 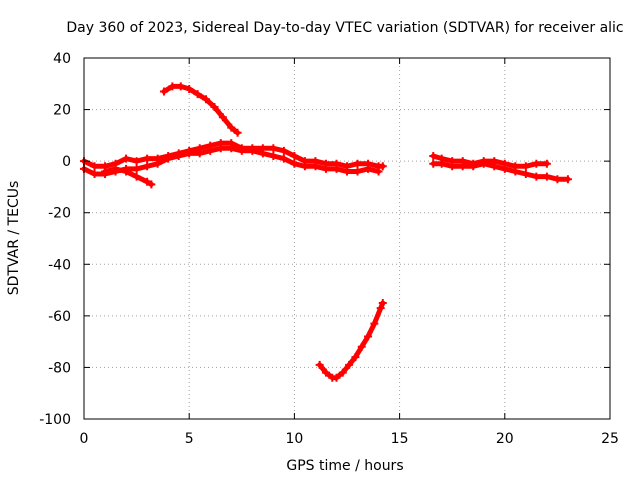 I want to click on series-band-c, so click(x=490, y=161).